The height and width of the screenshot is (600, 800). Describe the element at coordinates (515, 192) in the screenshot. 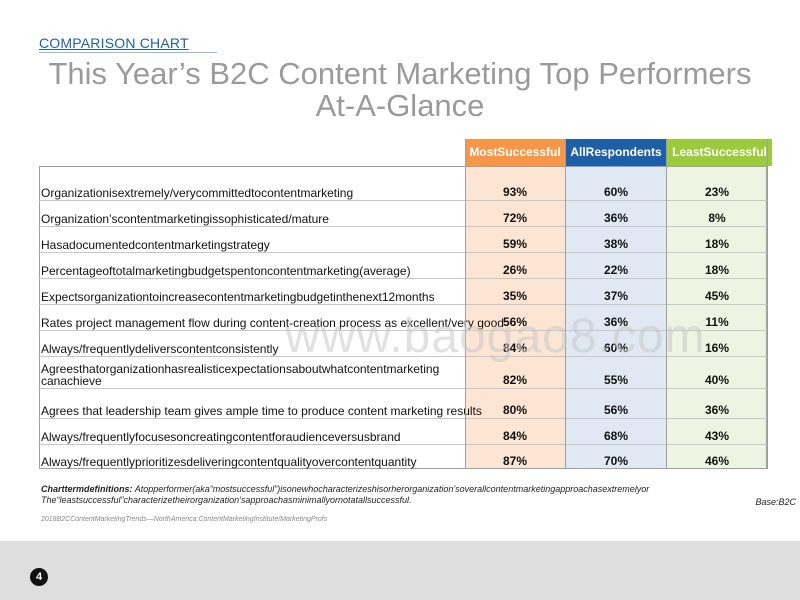

I see `cell-most-successful: 93%` at that location.